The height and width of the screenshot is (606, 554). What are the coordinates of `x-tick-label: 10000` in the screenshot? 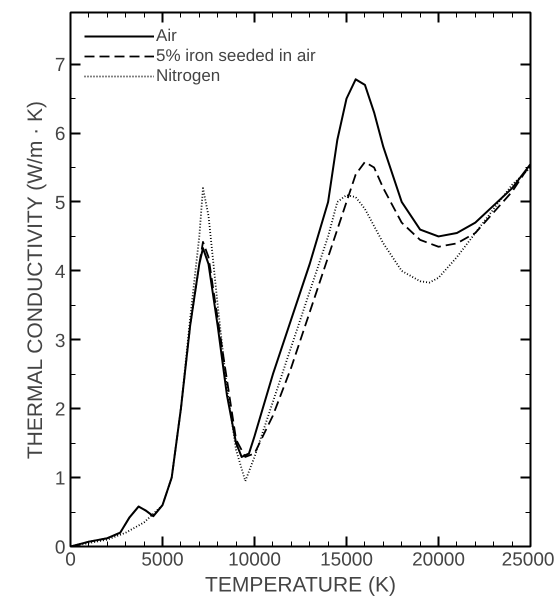 It's located at (254, 560).